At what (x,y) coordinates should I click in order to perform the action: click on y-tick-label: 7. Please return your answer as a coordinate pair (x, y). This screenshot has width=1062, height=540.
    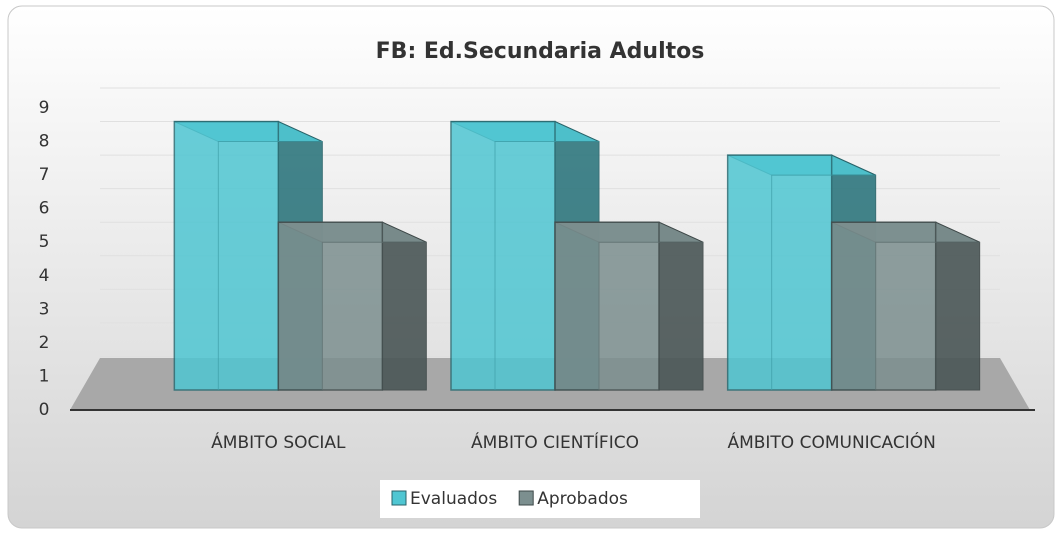
    Looking at the image, I should click on (44, 175).